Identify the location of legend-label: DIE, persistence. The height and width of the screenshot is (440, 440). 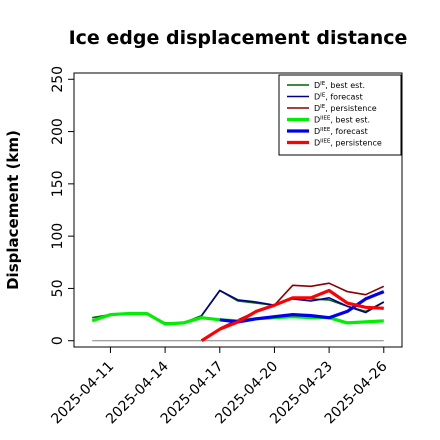
(345, 108).